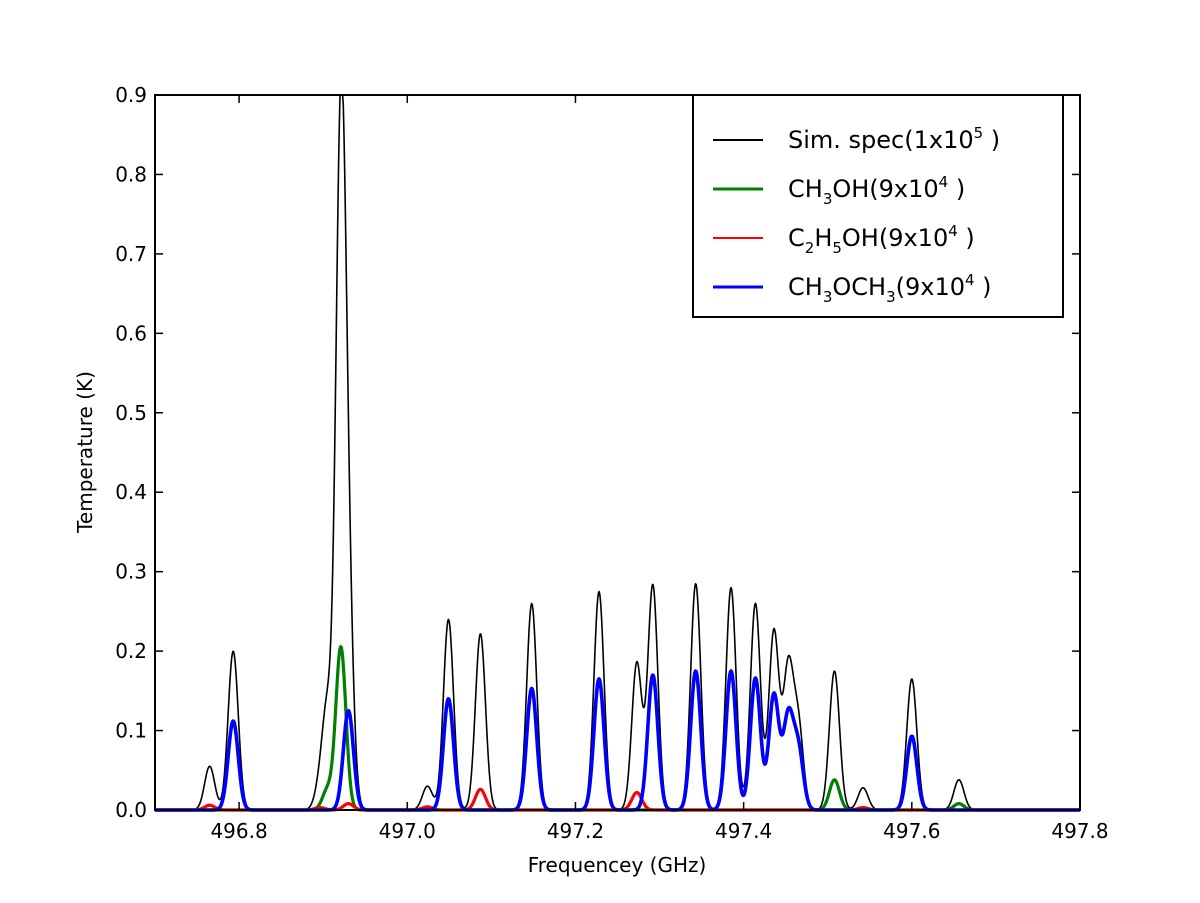 The image size is (1200, 903). I want to click on legend-frame, so click(878, 206).